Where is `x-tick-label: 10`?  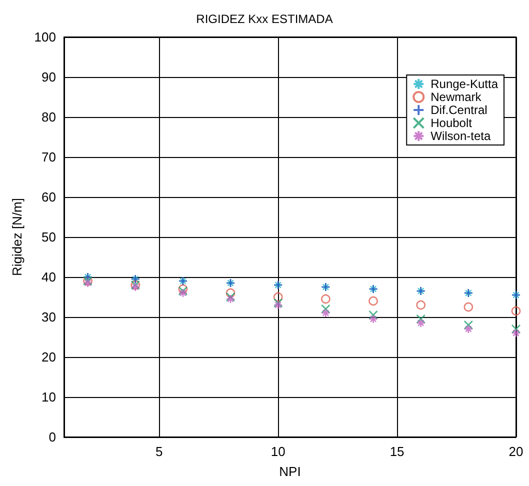 x-tick-label: 10 is located at coordinates (278, 451).